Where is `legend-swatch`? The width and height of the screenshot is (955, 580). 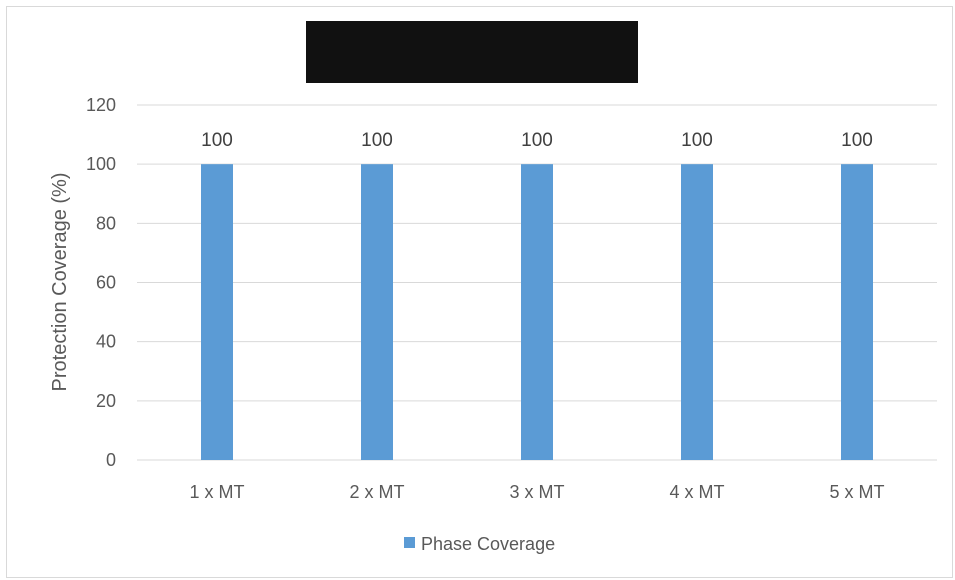 legend-swatch is located at coordinates (409, 542).